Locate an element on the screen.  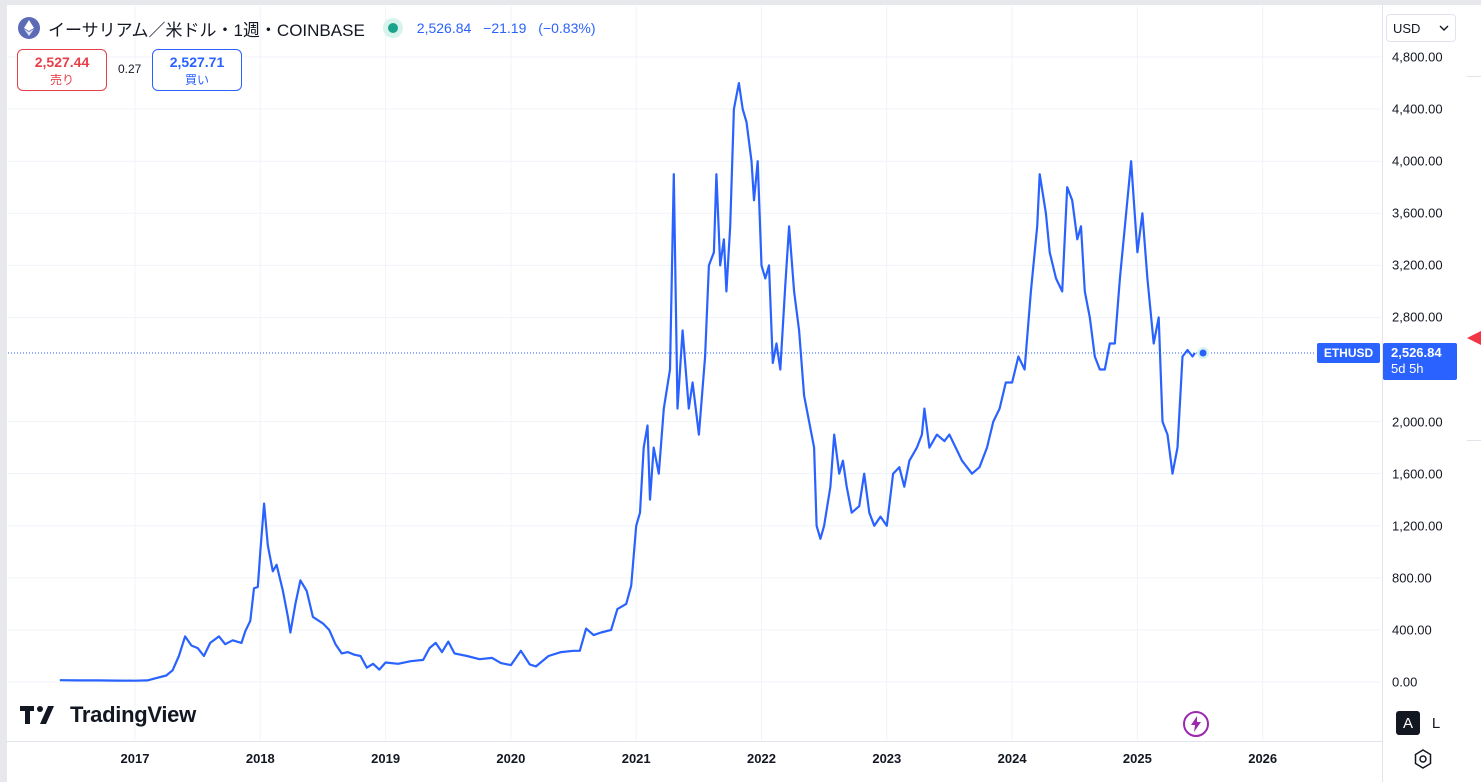
price-change-pct: (−0.83%) is located at coordinates (567, 28).